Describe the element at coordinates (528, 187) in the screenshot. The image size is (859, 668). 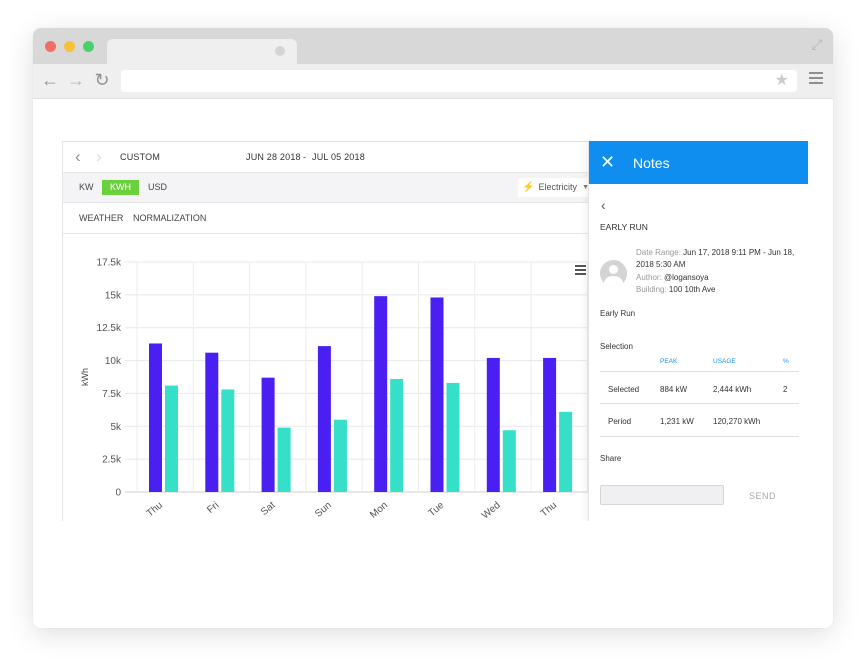
I see `lightning-bolt-icon: ⚡` at that location.